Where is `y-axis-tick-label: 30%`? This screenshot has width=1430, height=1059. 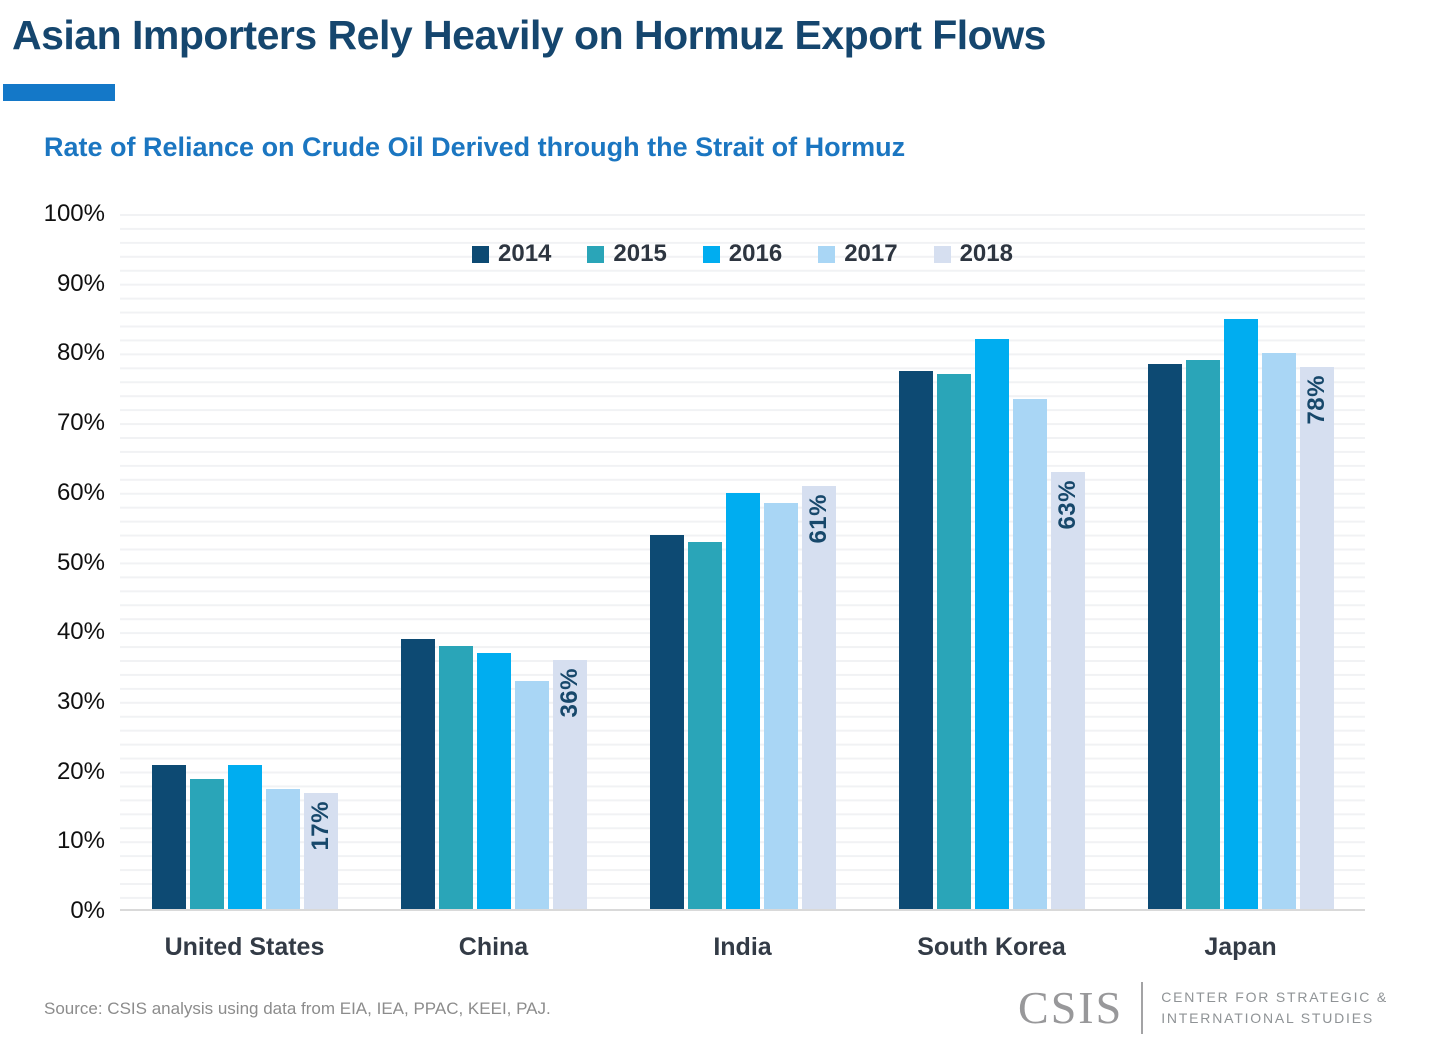
y-axis-tick-label: 30% is located at coordinates (80, 701).